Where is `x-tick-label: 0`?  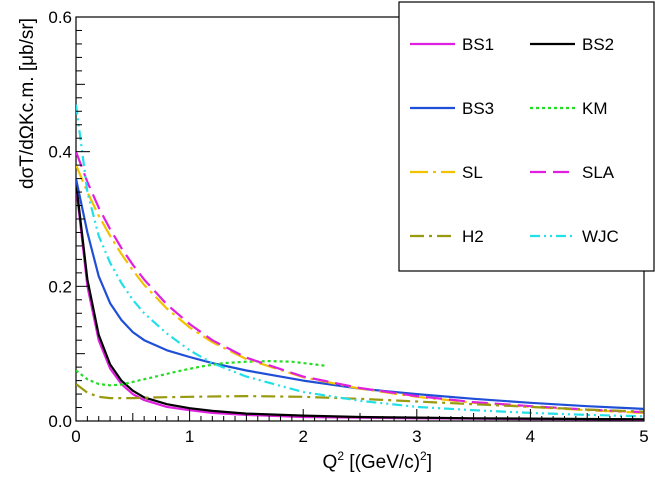 x-tick-label: 0 is located at coordinates (75, 436).